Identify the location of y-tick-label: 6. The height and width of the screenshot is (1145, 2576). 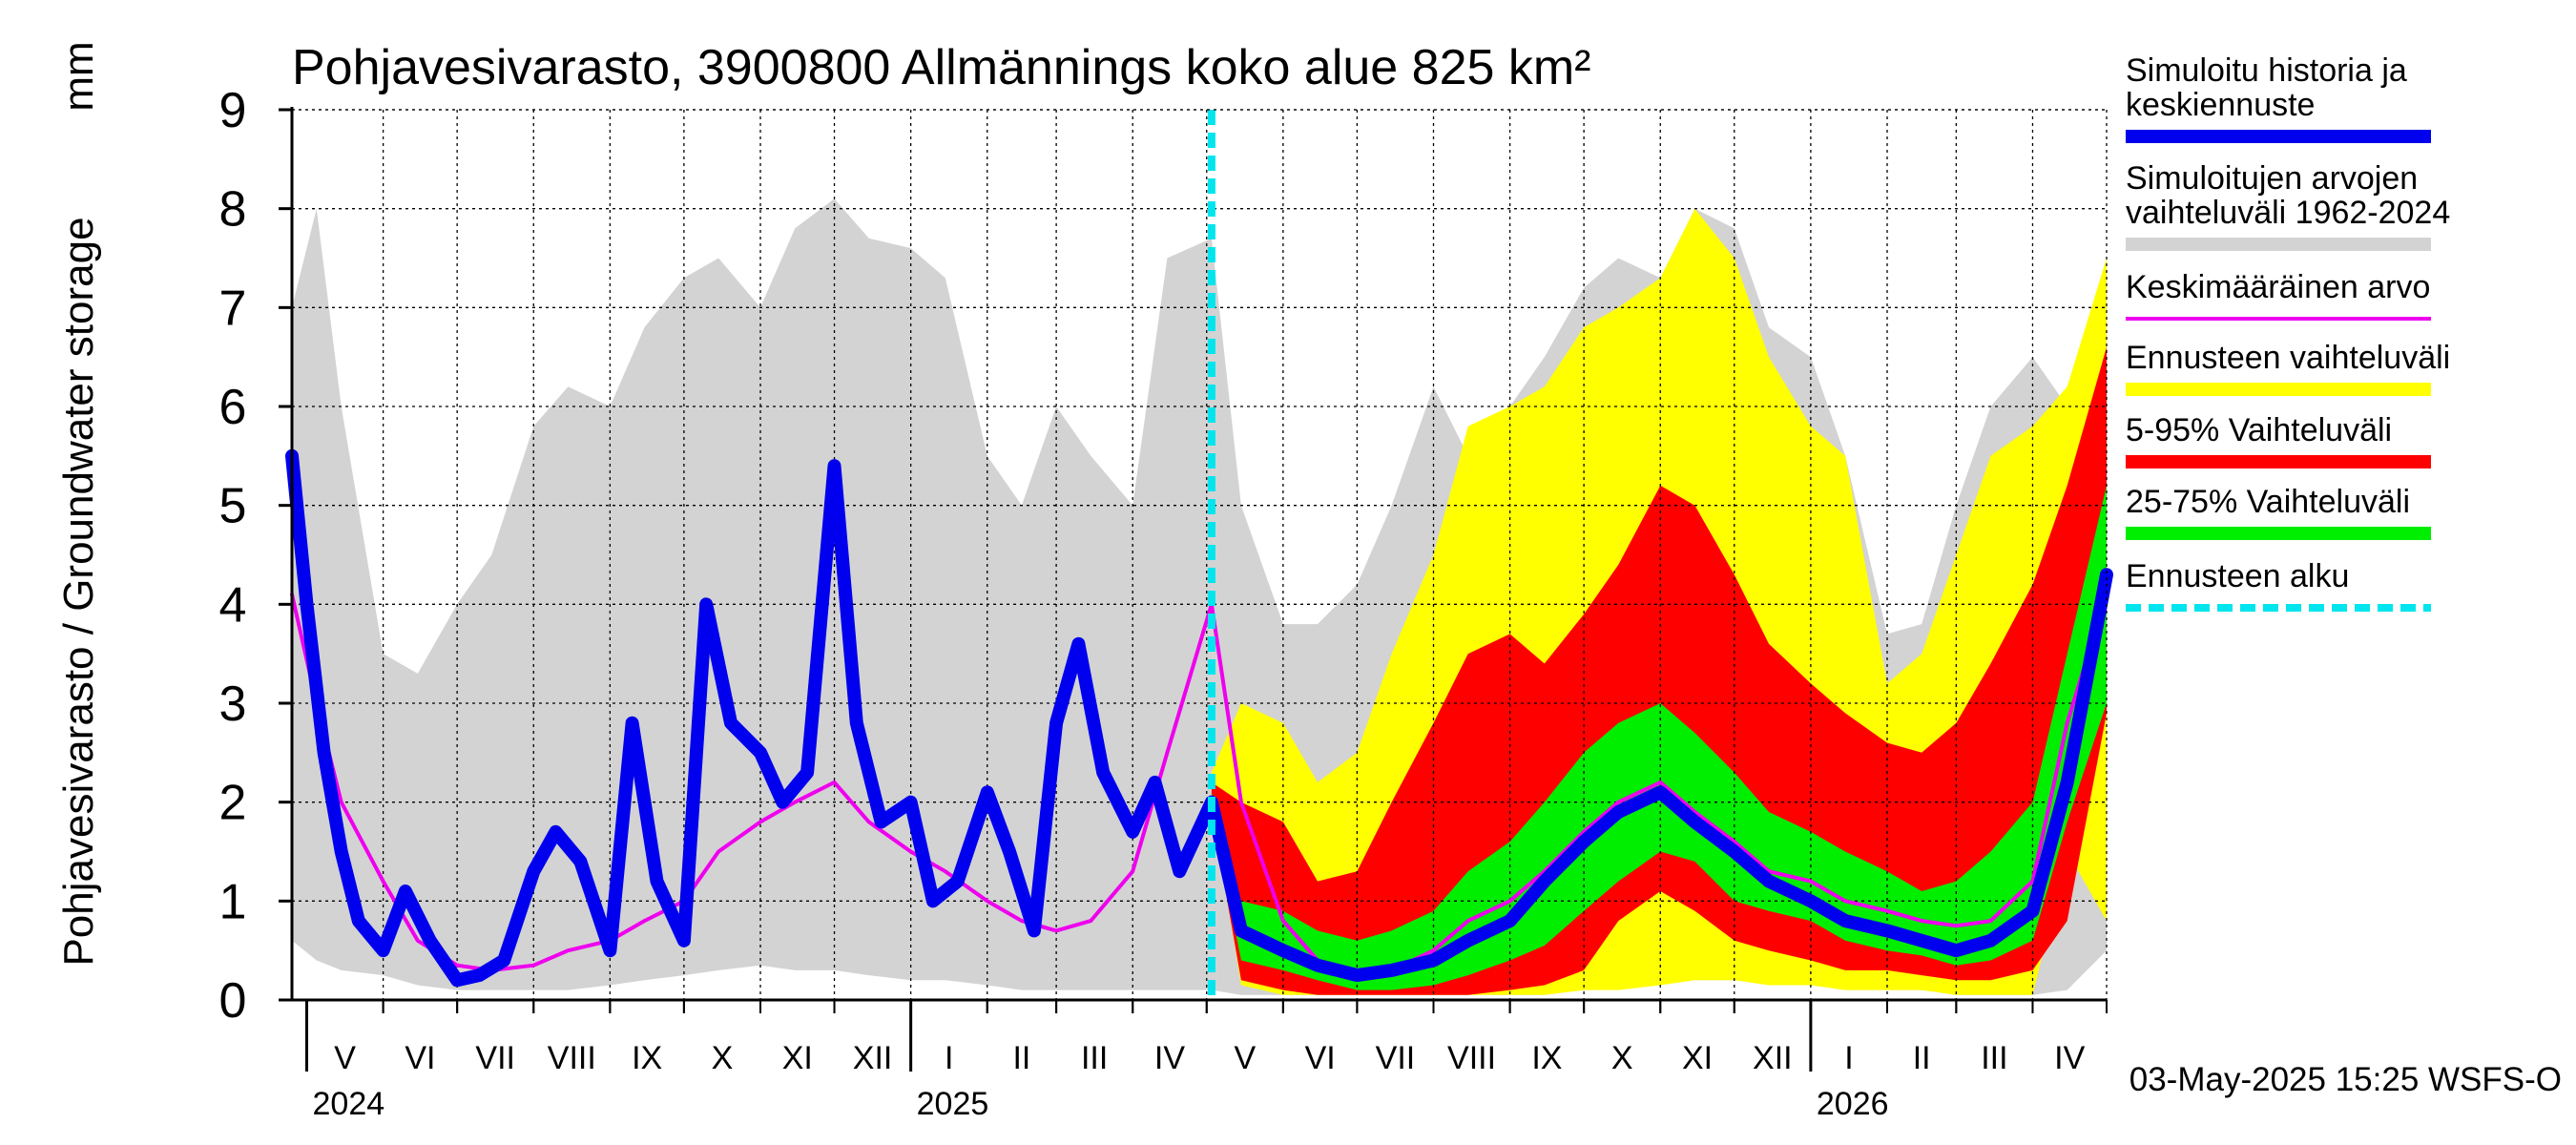
(233, 407).